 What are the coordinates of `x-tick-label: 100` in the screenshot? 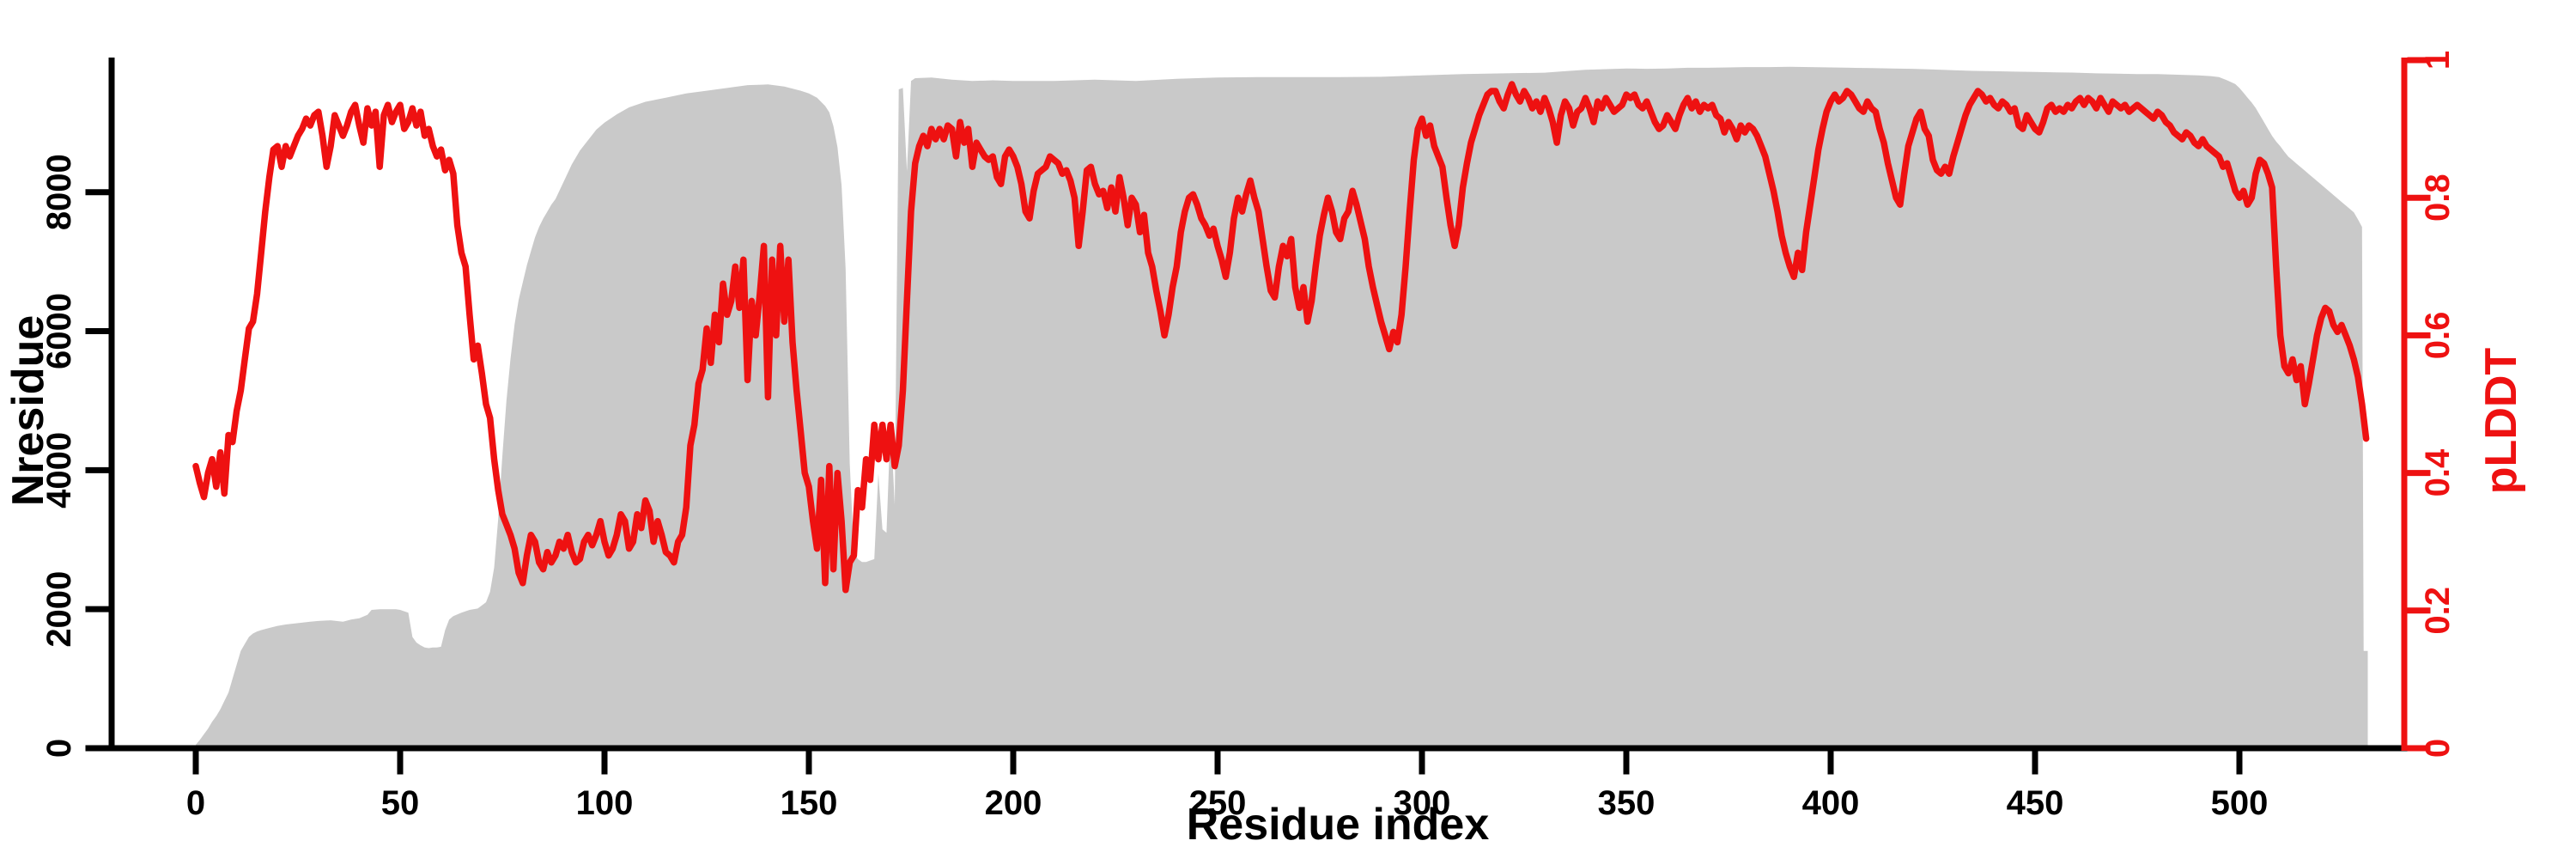 It's located at (605, 803).